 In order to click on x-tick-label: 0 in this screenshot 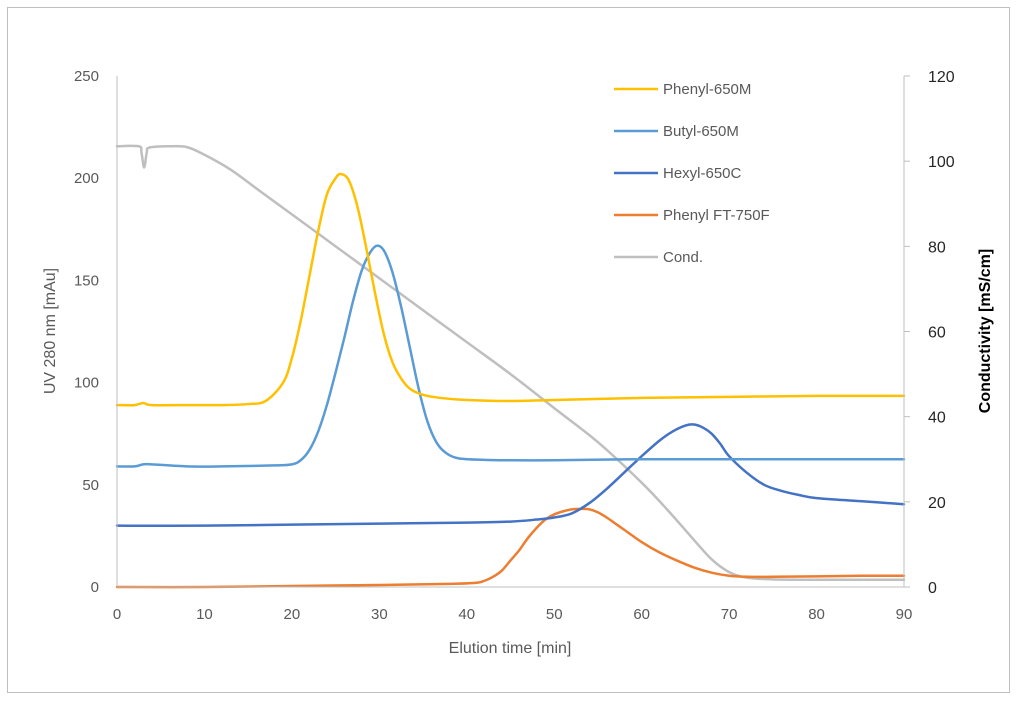, I will do `click(117, 614)`.